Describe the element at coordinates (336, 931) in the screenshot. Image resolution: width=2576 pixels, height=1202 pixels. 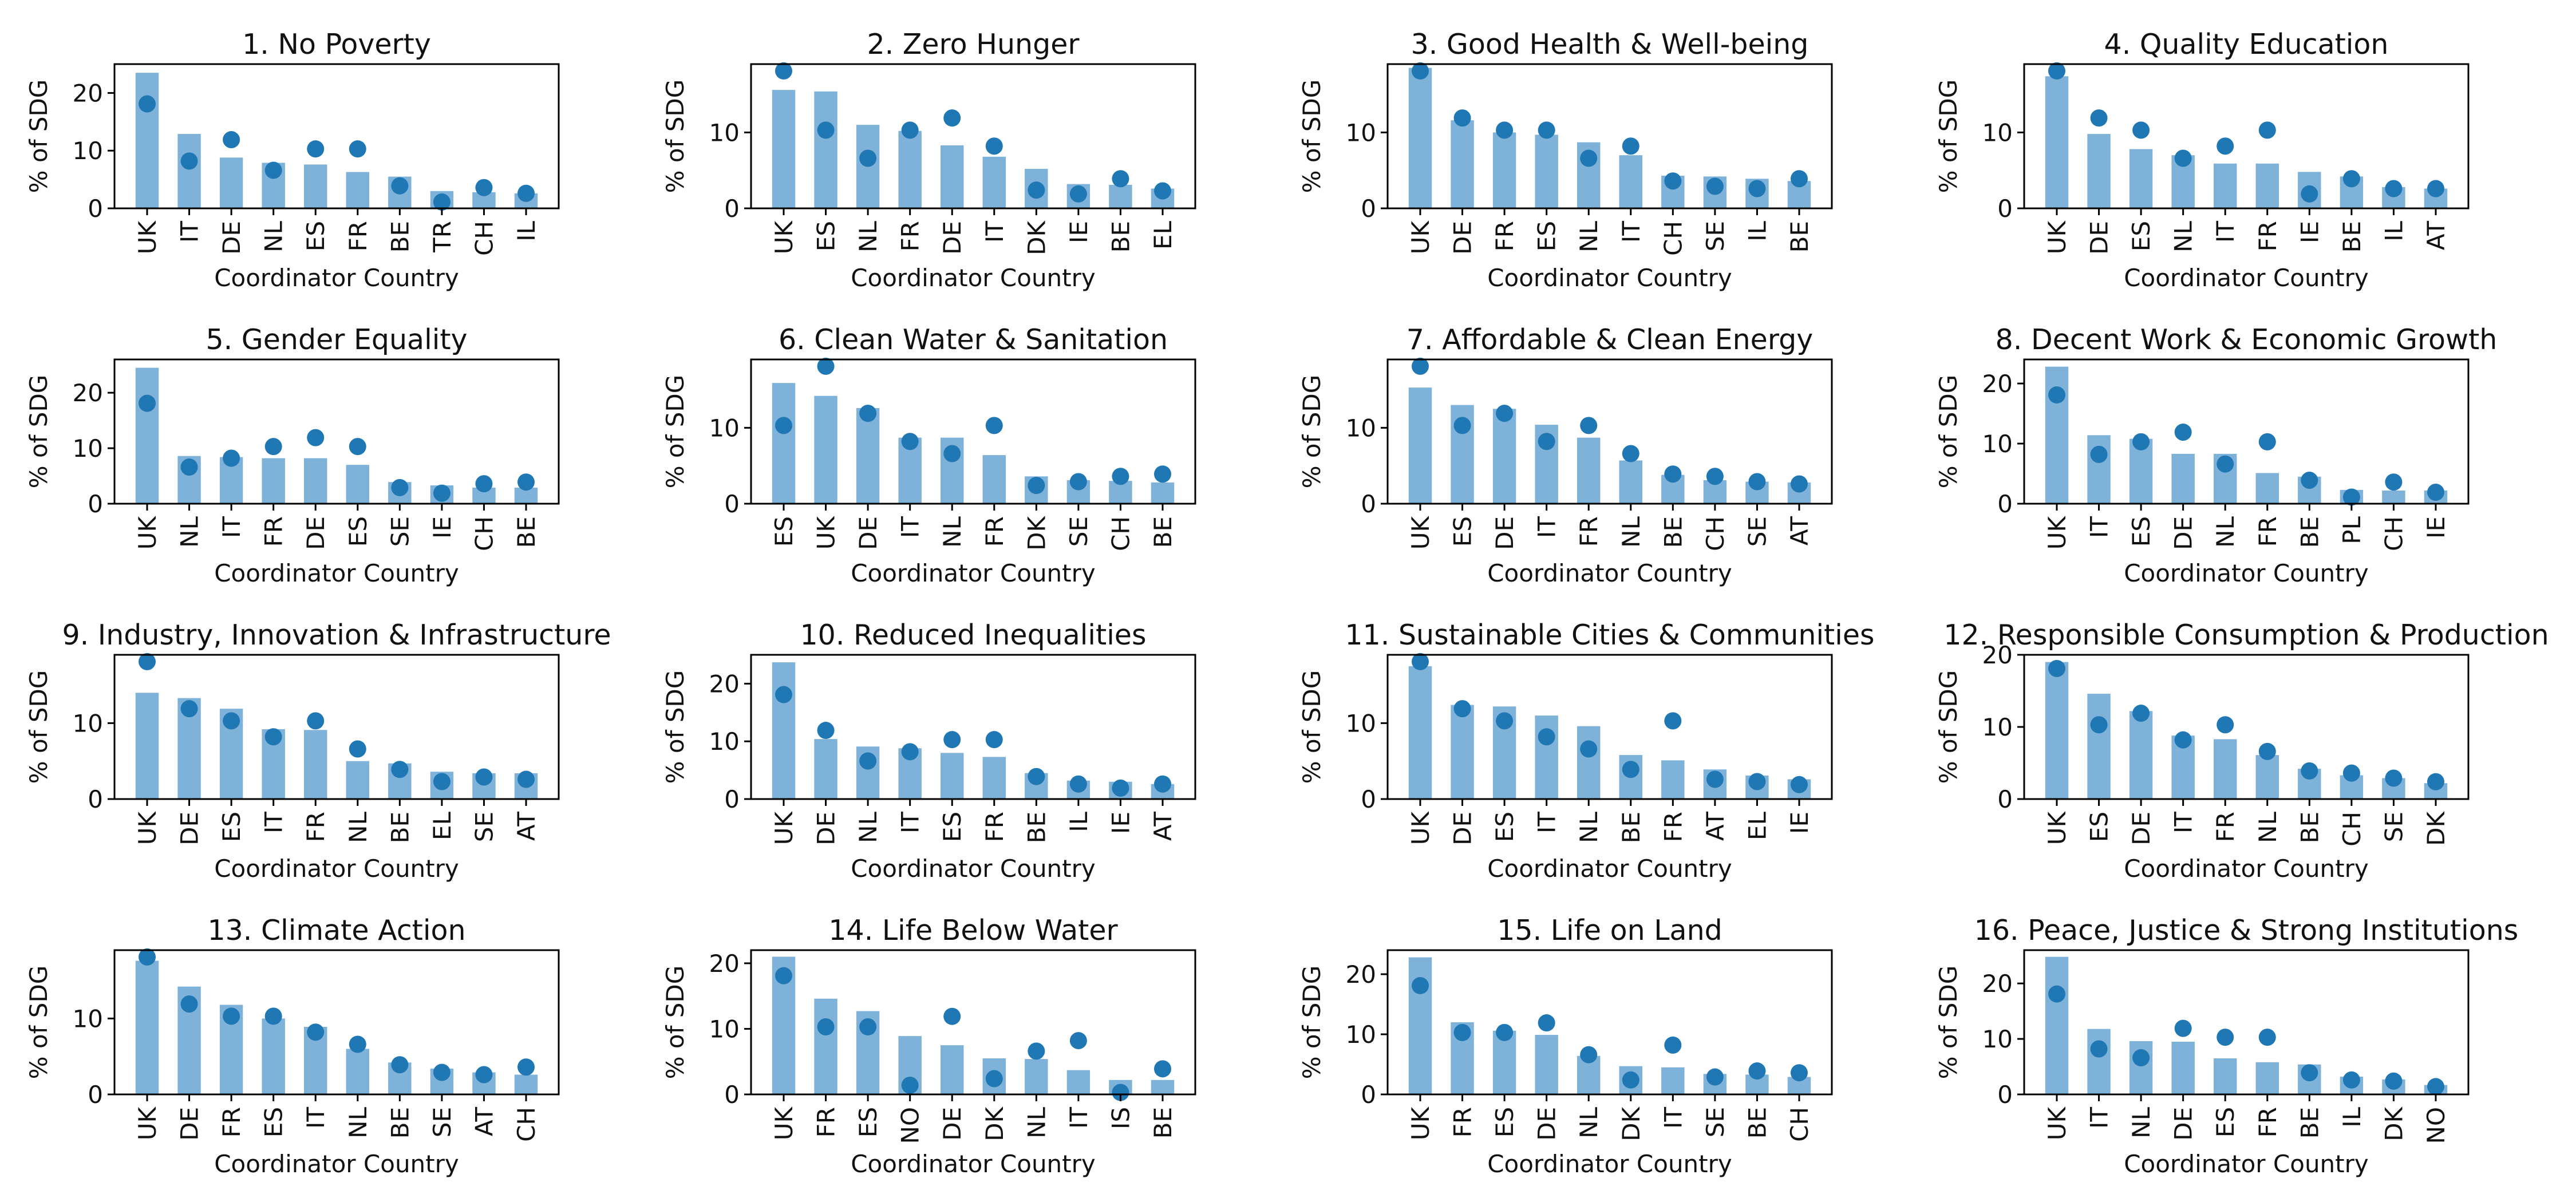
I see `chart-title: 13. Climate Action` at that location.